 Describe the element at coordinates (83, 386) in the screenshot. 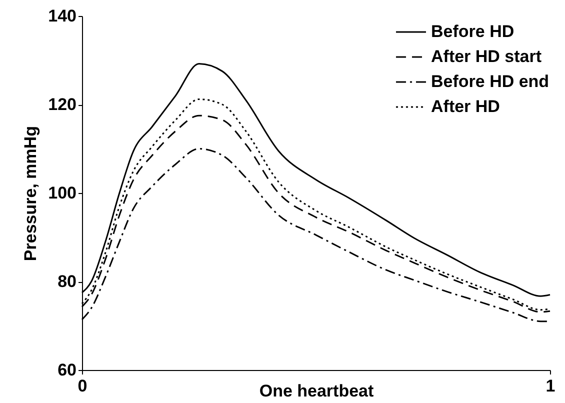

I see `x-tick-label: 0` at that location.